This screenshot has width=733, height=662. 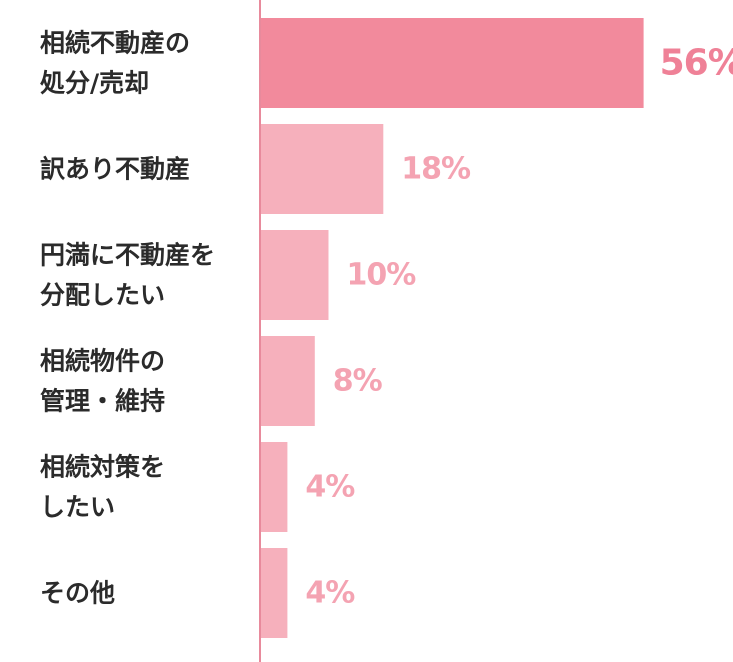 I want to click on category-label-line: 円満に不動産を, so click(x=127, y=255).